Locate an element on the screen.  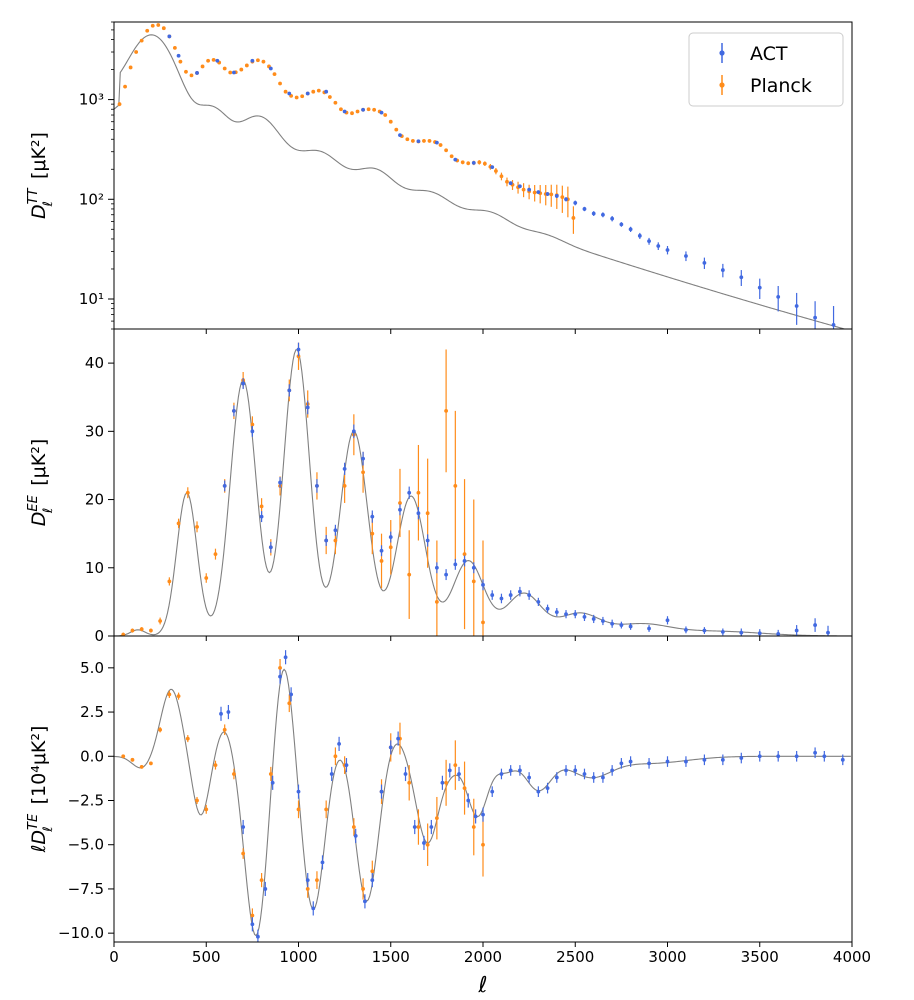
x-tick-label: 4000 is located at coordinates (852, 957).